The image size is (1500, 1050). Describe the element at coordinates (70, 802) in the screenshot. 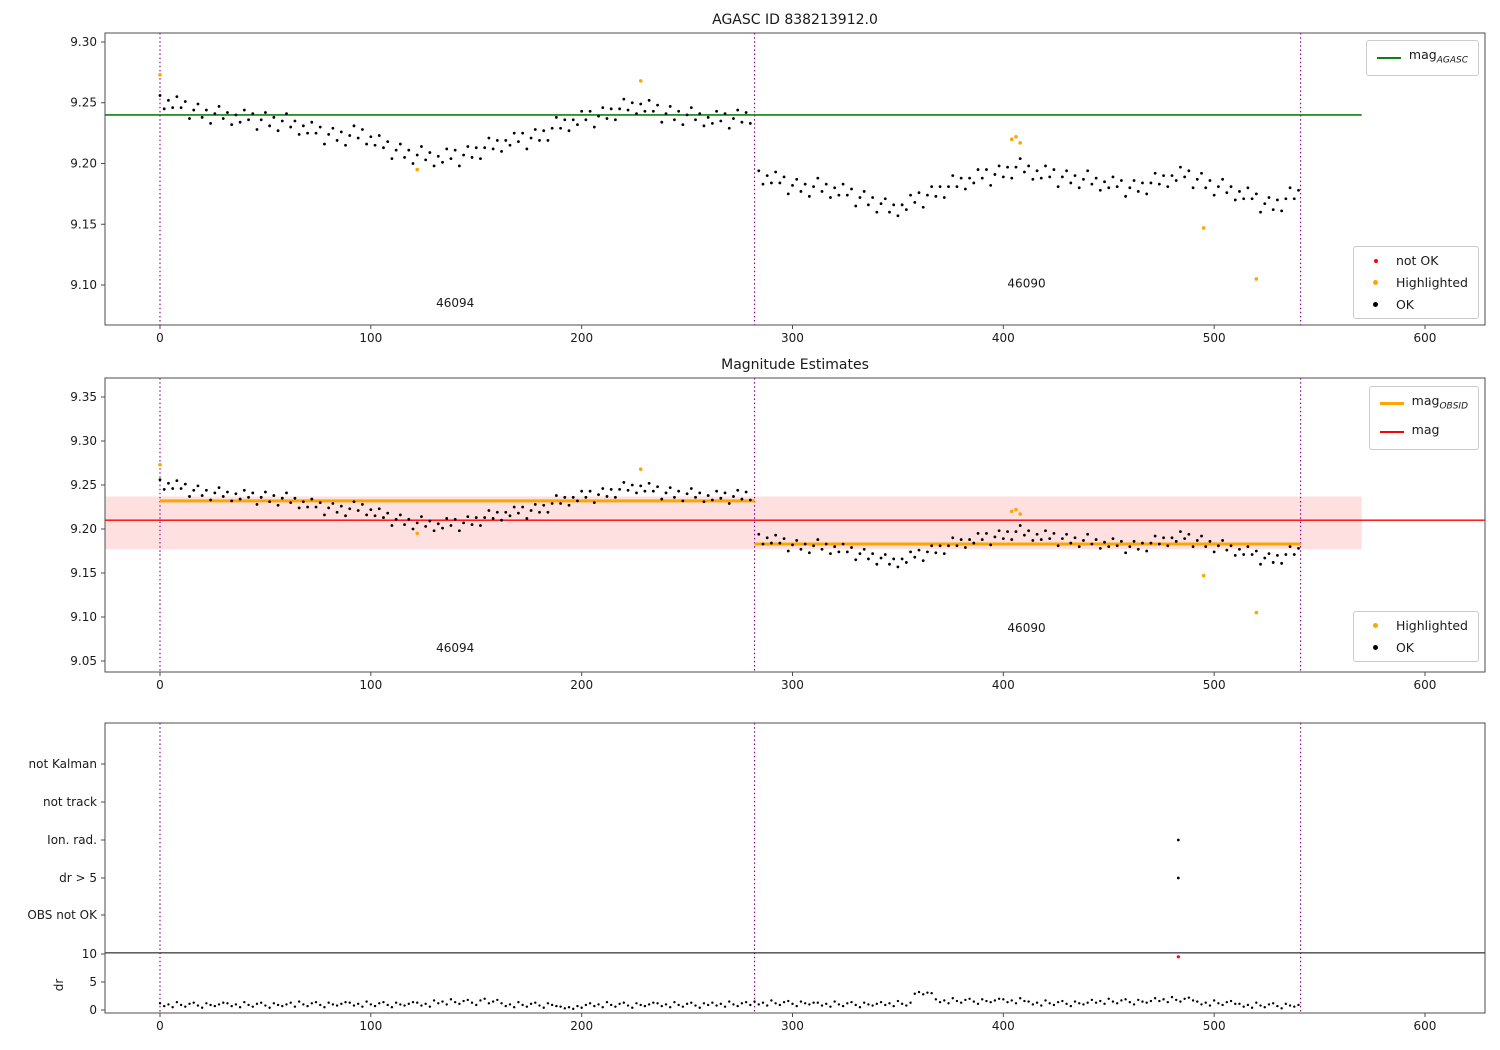

I see `svg-text: not track` at that location.